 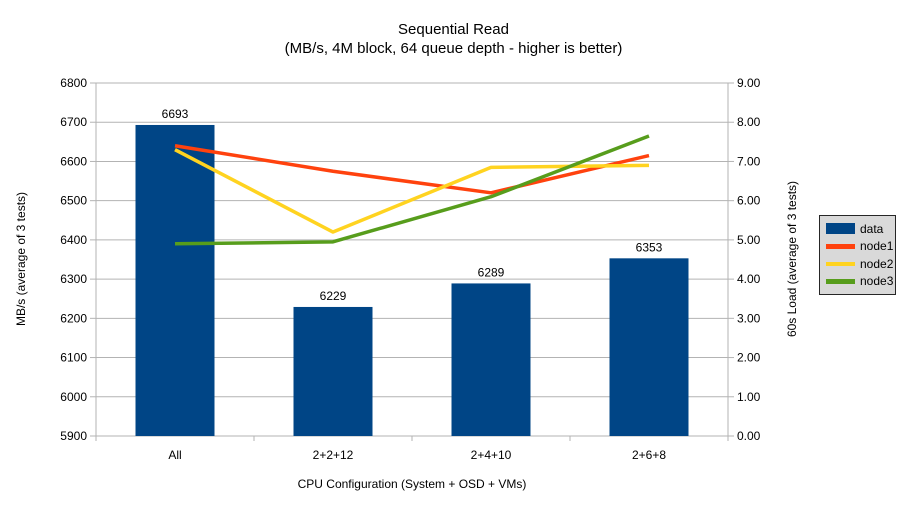 What do you see at coordinates (73, 397) in the screenshot?
I see `y-left-tick-label: 6000` at bounding box center [73, 397].